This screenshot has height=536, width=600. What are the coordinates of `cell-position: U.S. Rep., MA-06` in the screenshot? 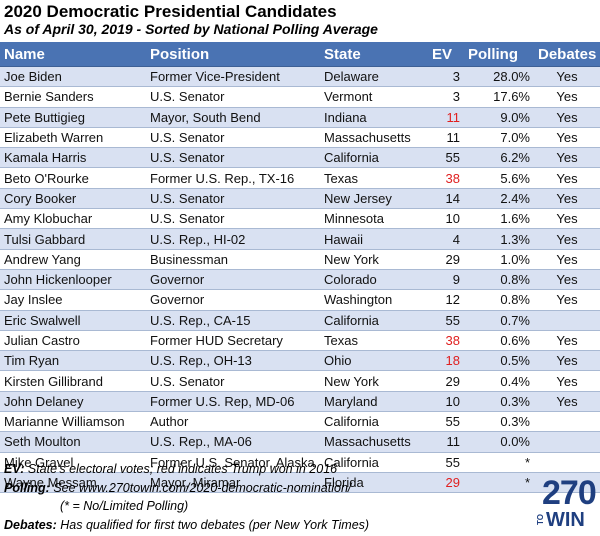 It's located at (233, 442).